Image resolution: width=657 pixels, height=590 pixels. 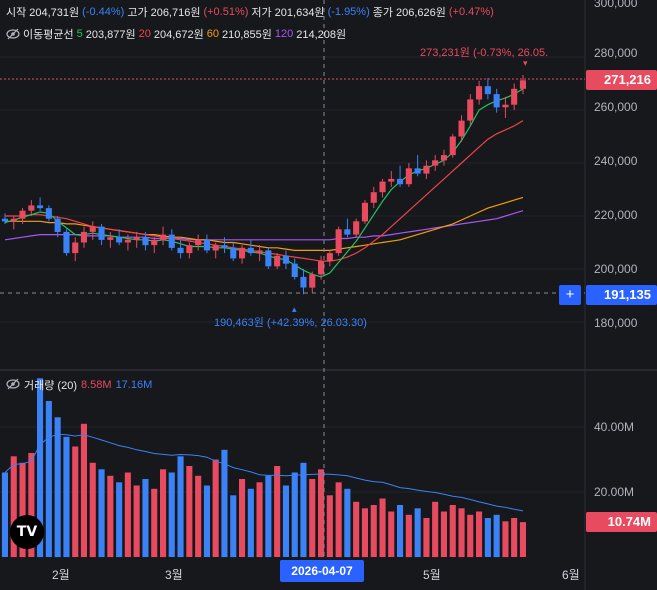 I want to click on volume-tick: 20.00M, so click(x=614, y=492).